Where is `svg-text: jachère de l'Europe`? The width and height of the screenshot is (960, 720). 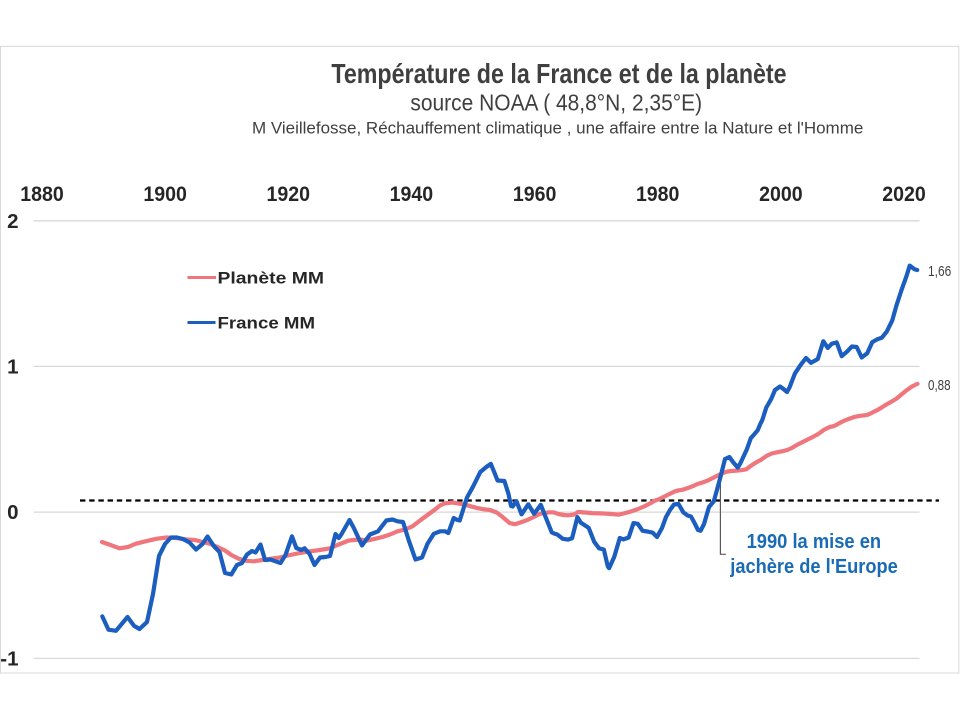 svg-text: jachère de l'Europe is located at coordinates (813, 566).